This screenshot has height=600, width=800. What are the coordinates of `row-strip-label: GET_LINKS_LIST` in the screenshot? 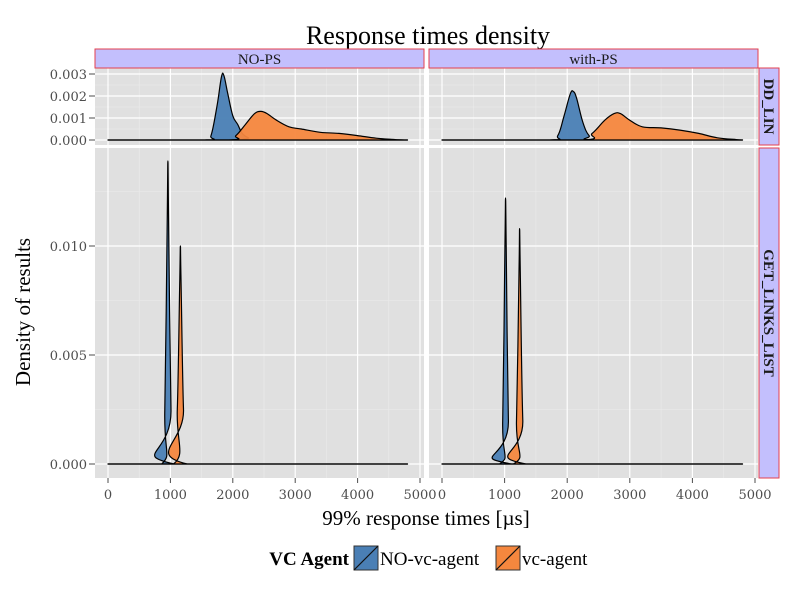 It's located at (768, 313).